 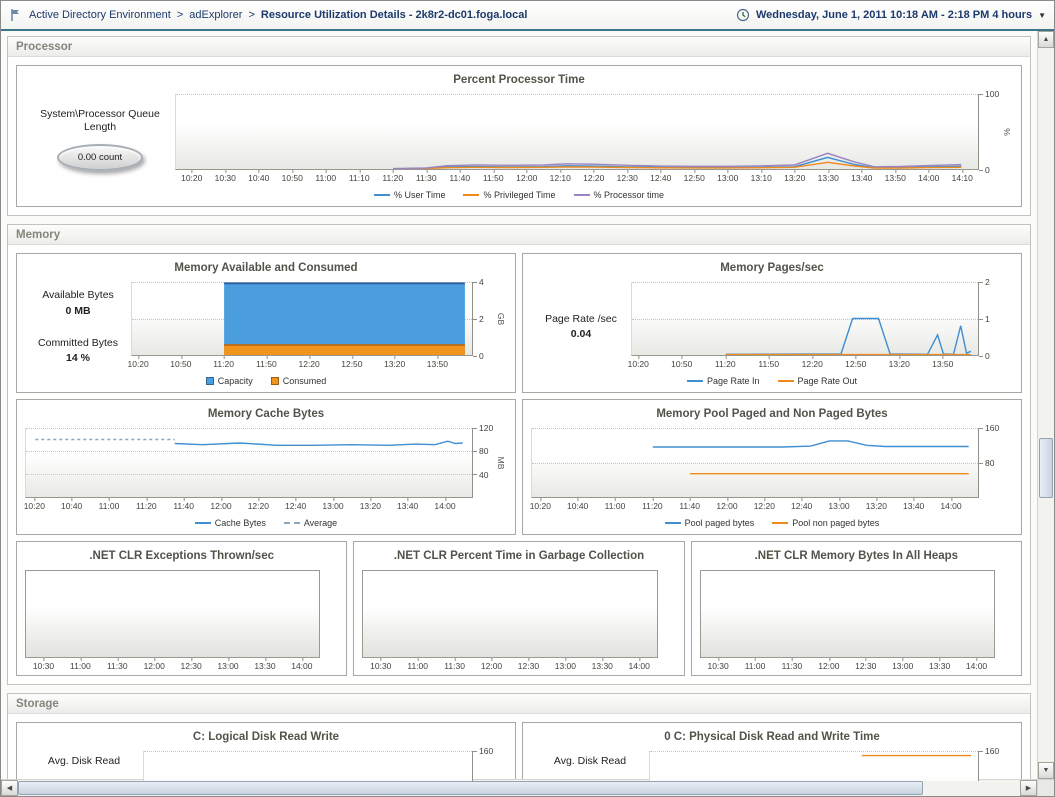 What do you see at coordinates (856, 556) in the screenshot?
I see `chart-title: .NET CLR Memory Bytes In All Heaps` at bounding box center [856, 556].